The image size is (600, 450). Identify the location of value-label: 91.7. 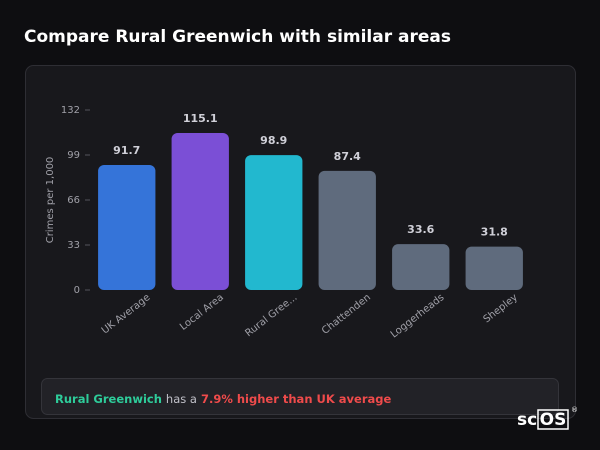
(126, 150).